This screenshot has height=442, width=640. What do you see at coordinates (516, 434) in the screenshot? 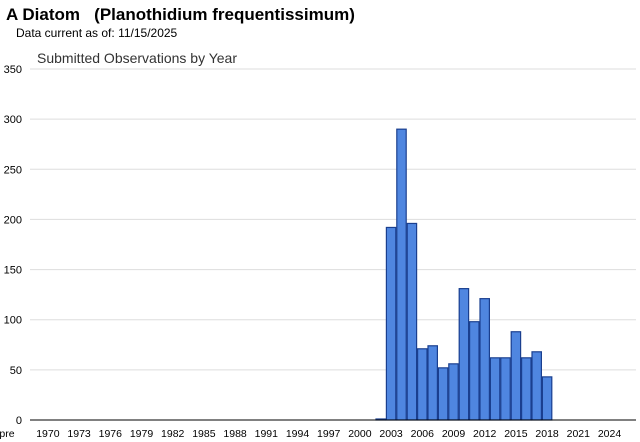
I see `x-tick-label: 2015` at bounding box center [516, 434].